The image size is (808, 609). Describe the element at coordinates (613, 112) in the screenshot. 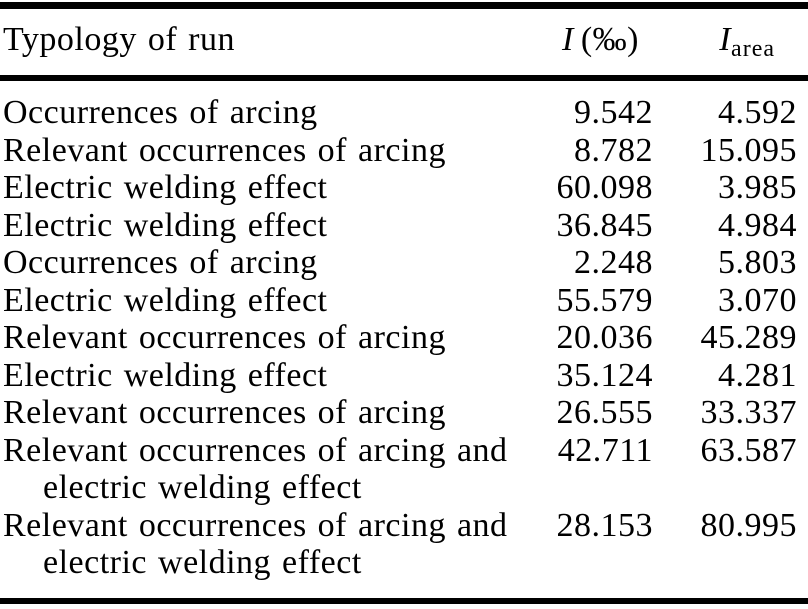

I see `i-permille-cell: 9.542` at that location.